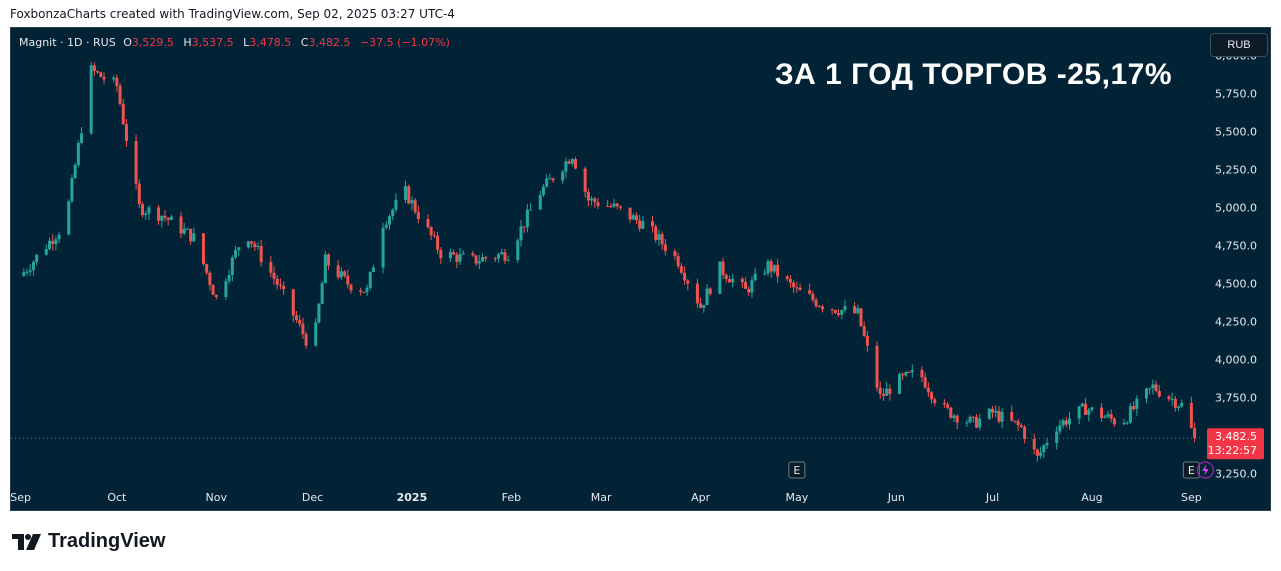 The image size is (1281, 571). I want to click on high-label: H, so click(187, 42).